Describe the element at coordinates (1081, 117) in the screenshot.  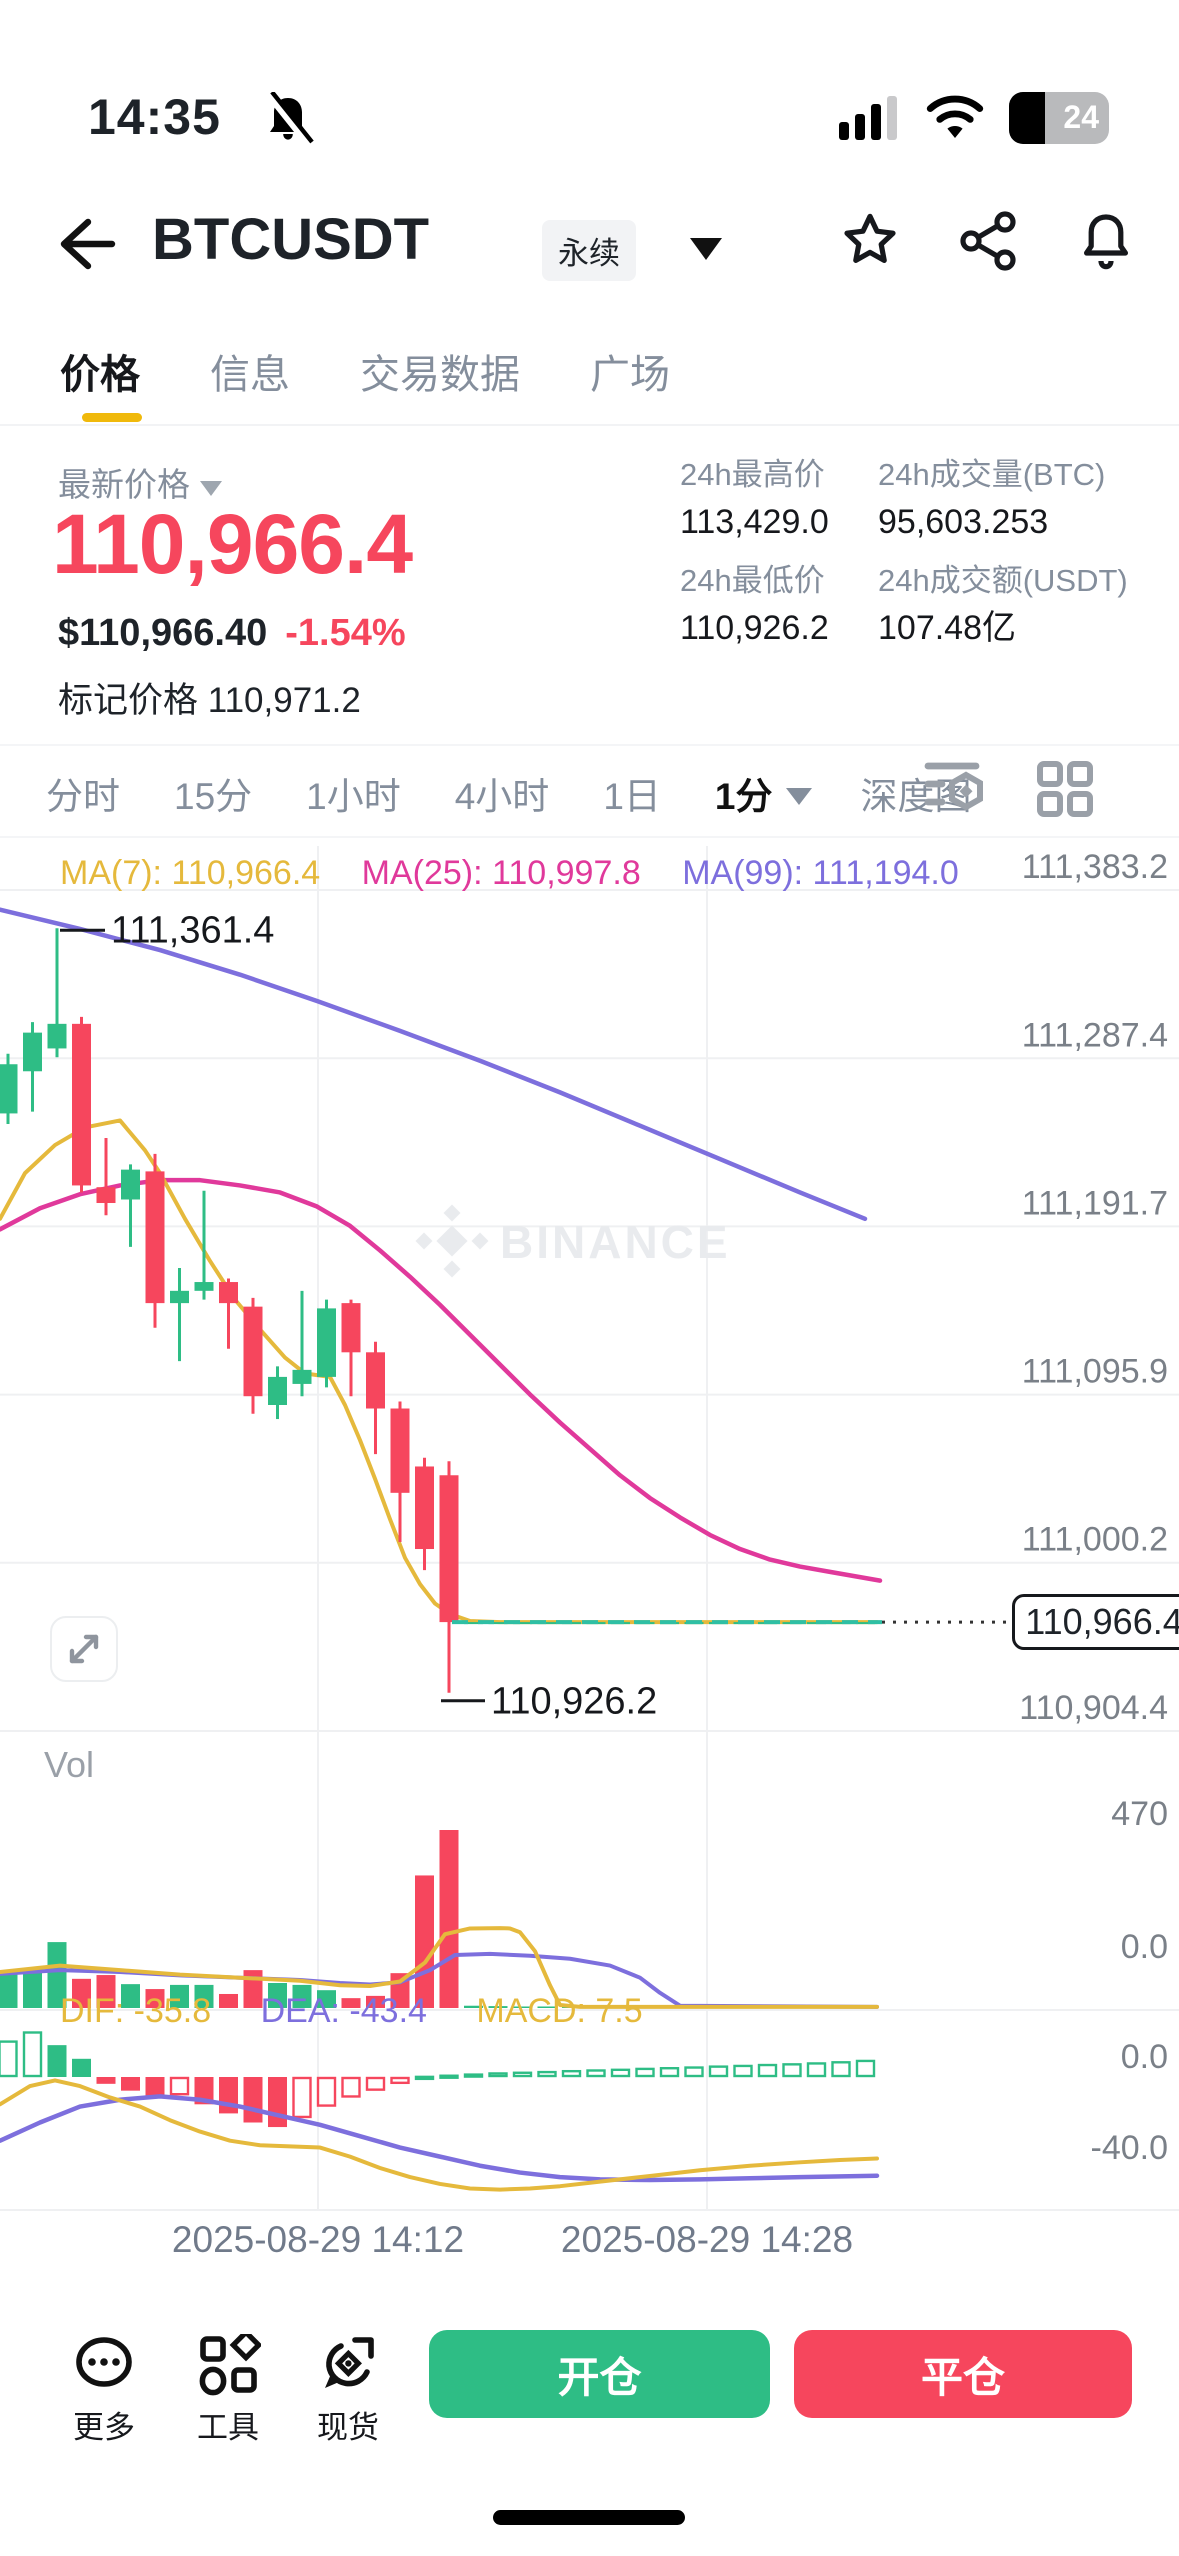
I see `battery-percent: 24` at that location.